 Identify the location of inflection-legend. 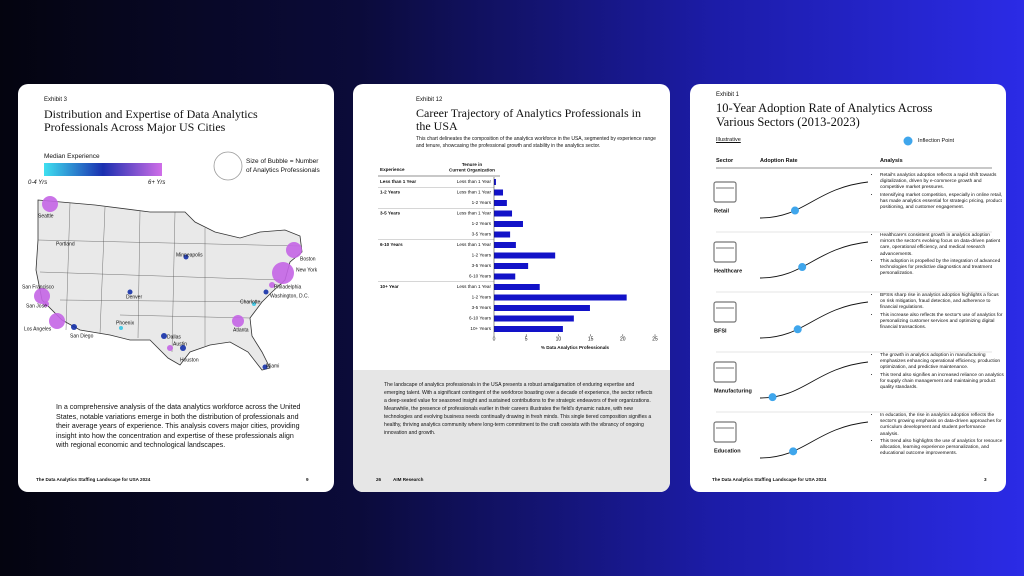
(908, 141).